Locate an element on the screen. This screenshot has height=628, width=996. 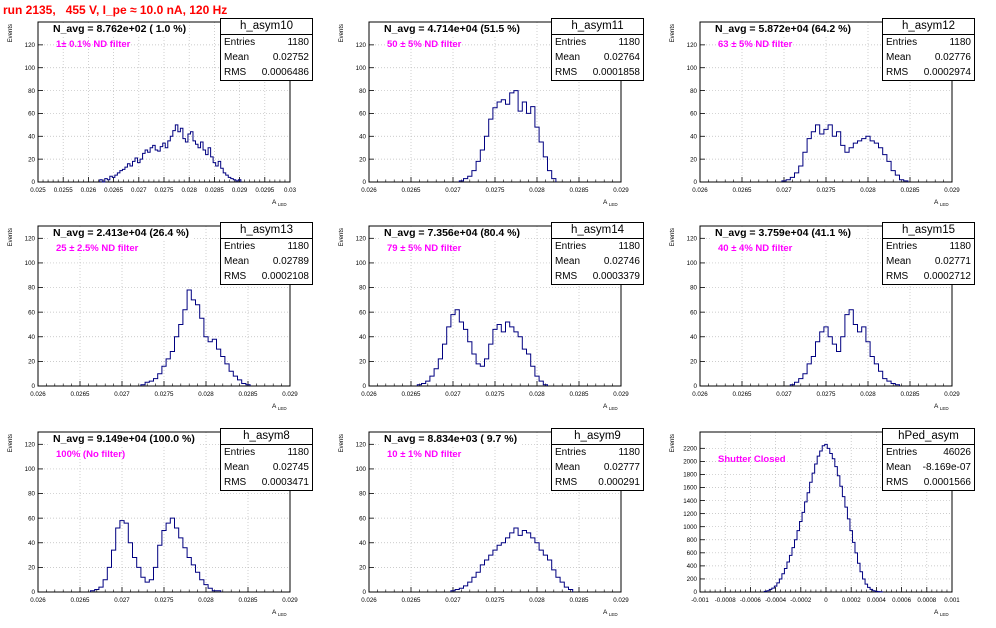
stat-mean-label: Mean is located at coordinates (236, 261).